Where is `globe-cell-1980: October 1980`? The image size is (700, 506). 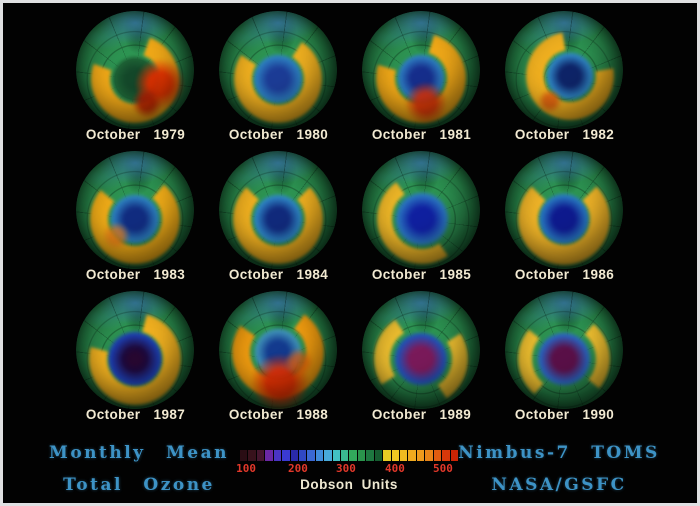 globe-cell-1980: October 1980 is located at coordinates (278, 78).